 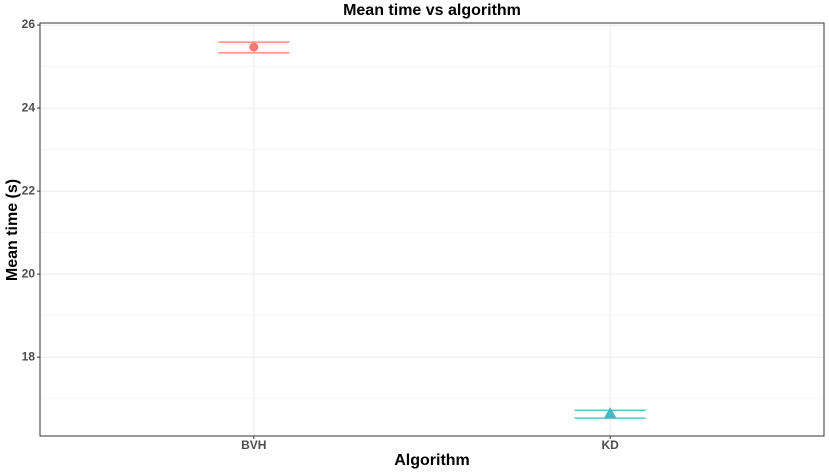 What do you see at coordinates (29, 190) in the screenshot?
I see `y-tick-label: 22` at bounding box center [29, 190].